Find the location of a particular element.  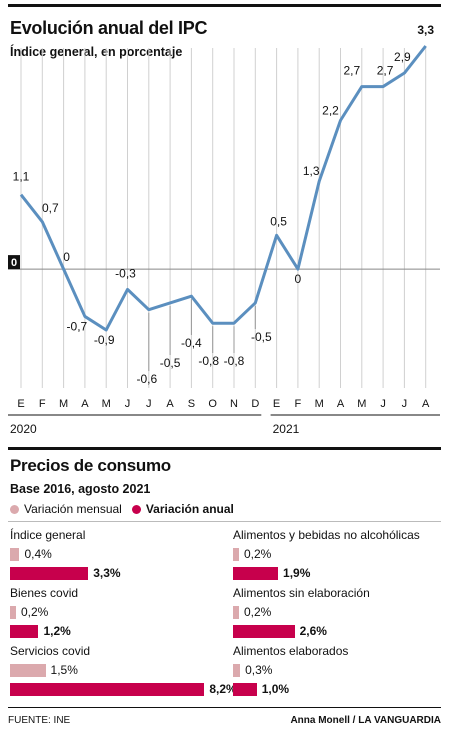

legend-item-mensual: Variación mensual is located at coordinates (66, 509).